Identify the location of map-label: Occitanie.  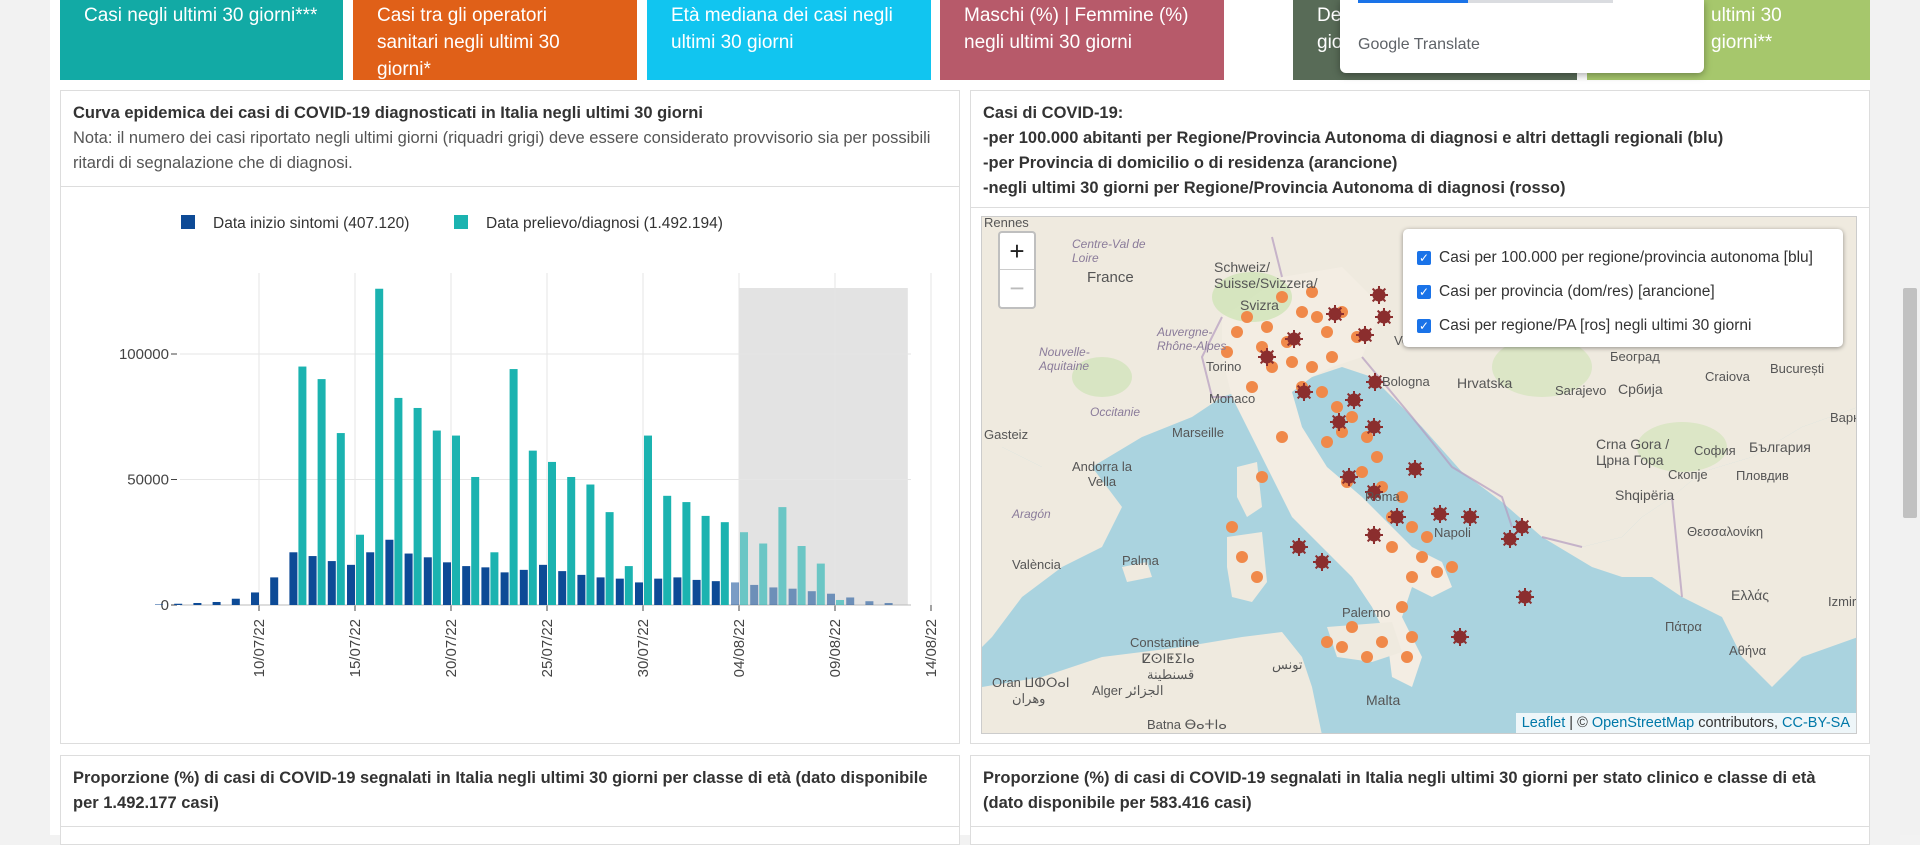
(1115, 412).